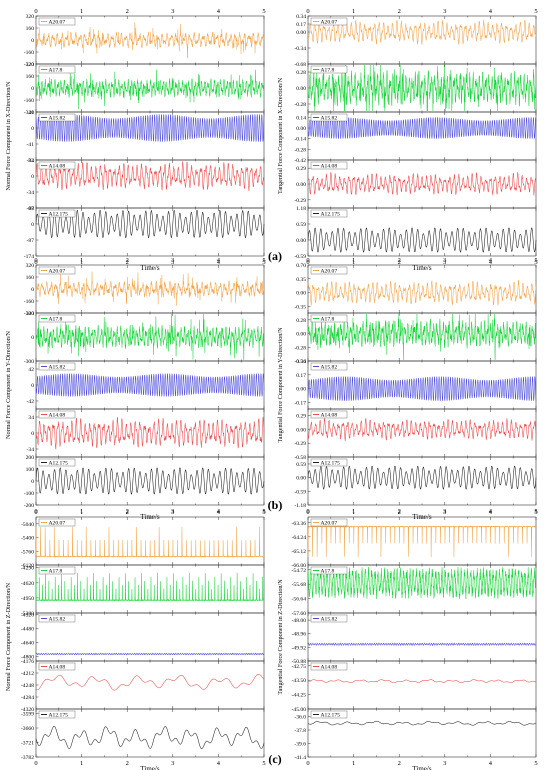  I want to click on x-tick-label-top: 5, so click(535, 512).